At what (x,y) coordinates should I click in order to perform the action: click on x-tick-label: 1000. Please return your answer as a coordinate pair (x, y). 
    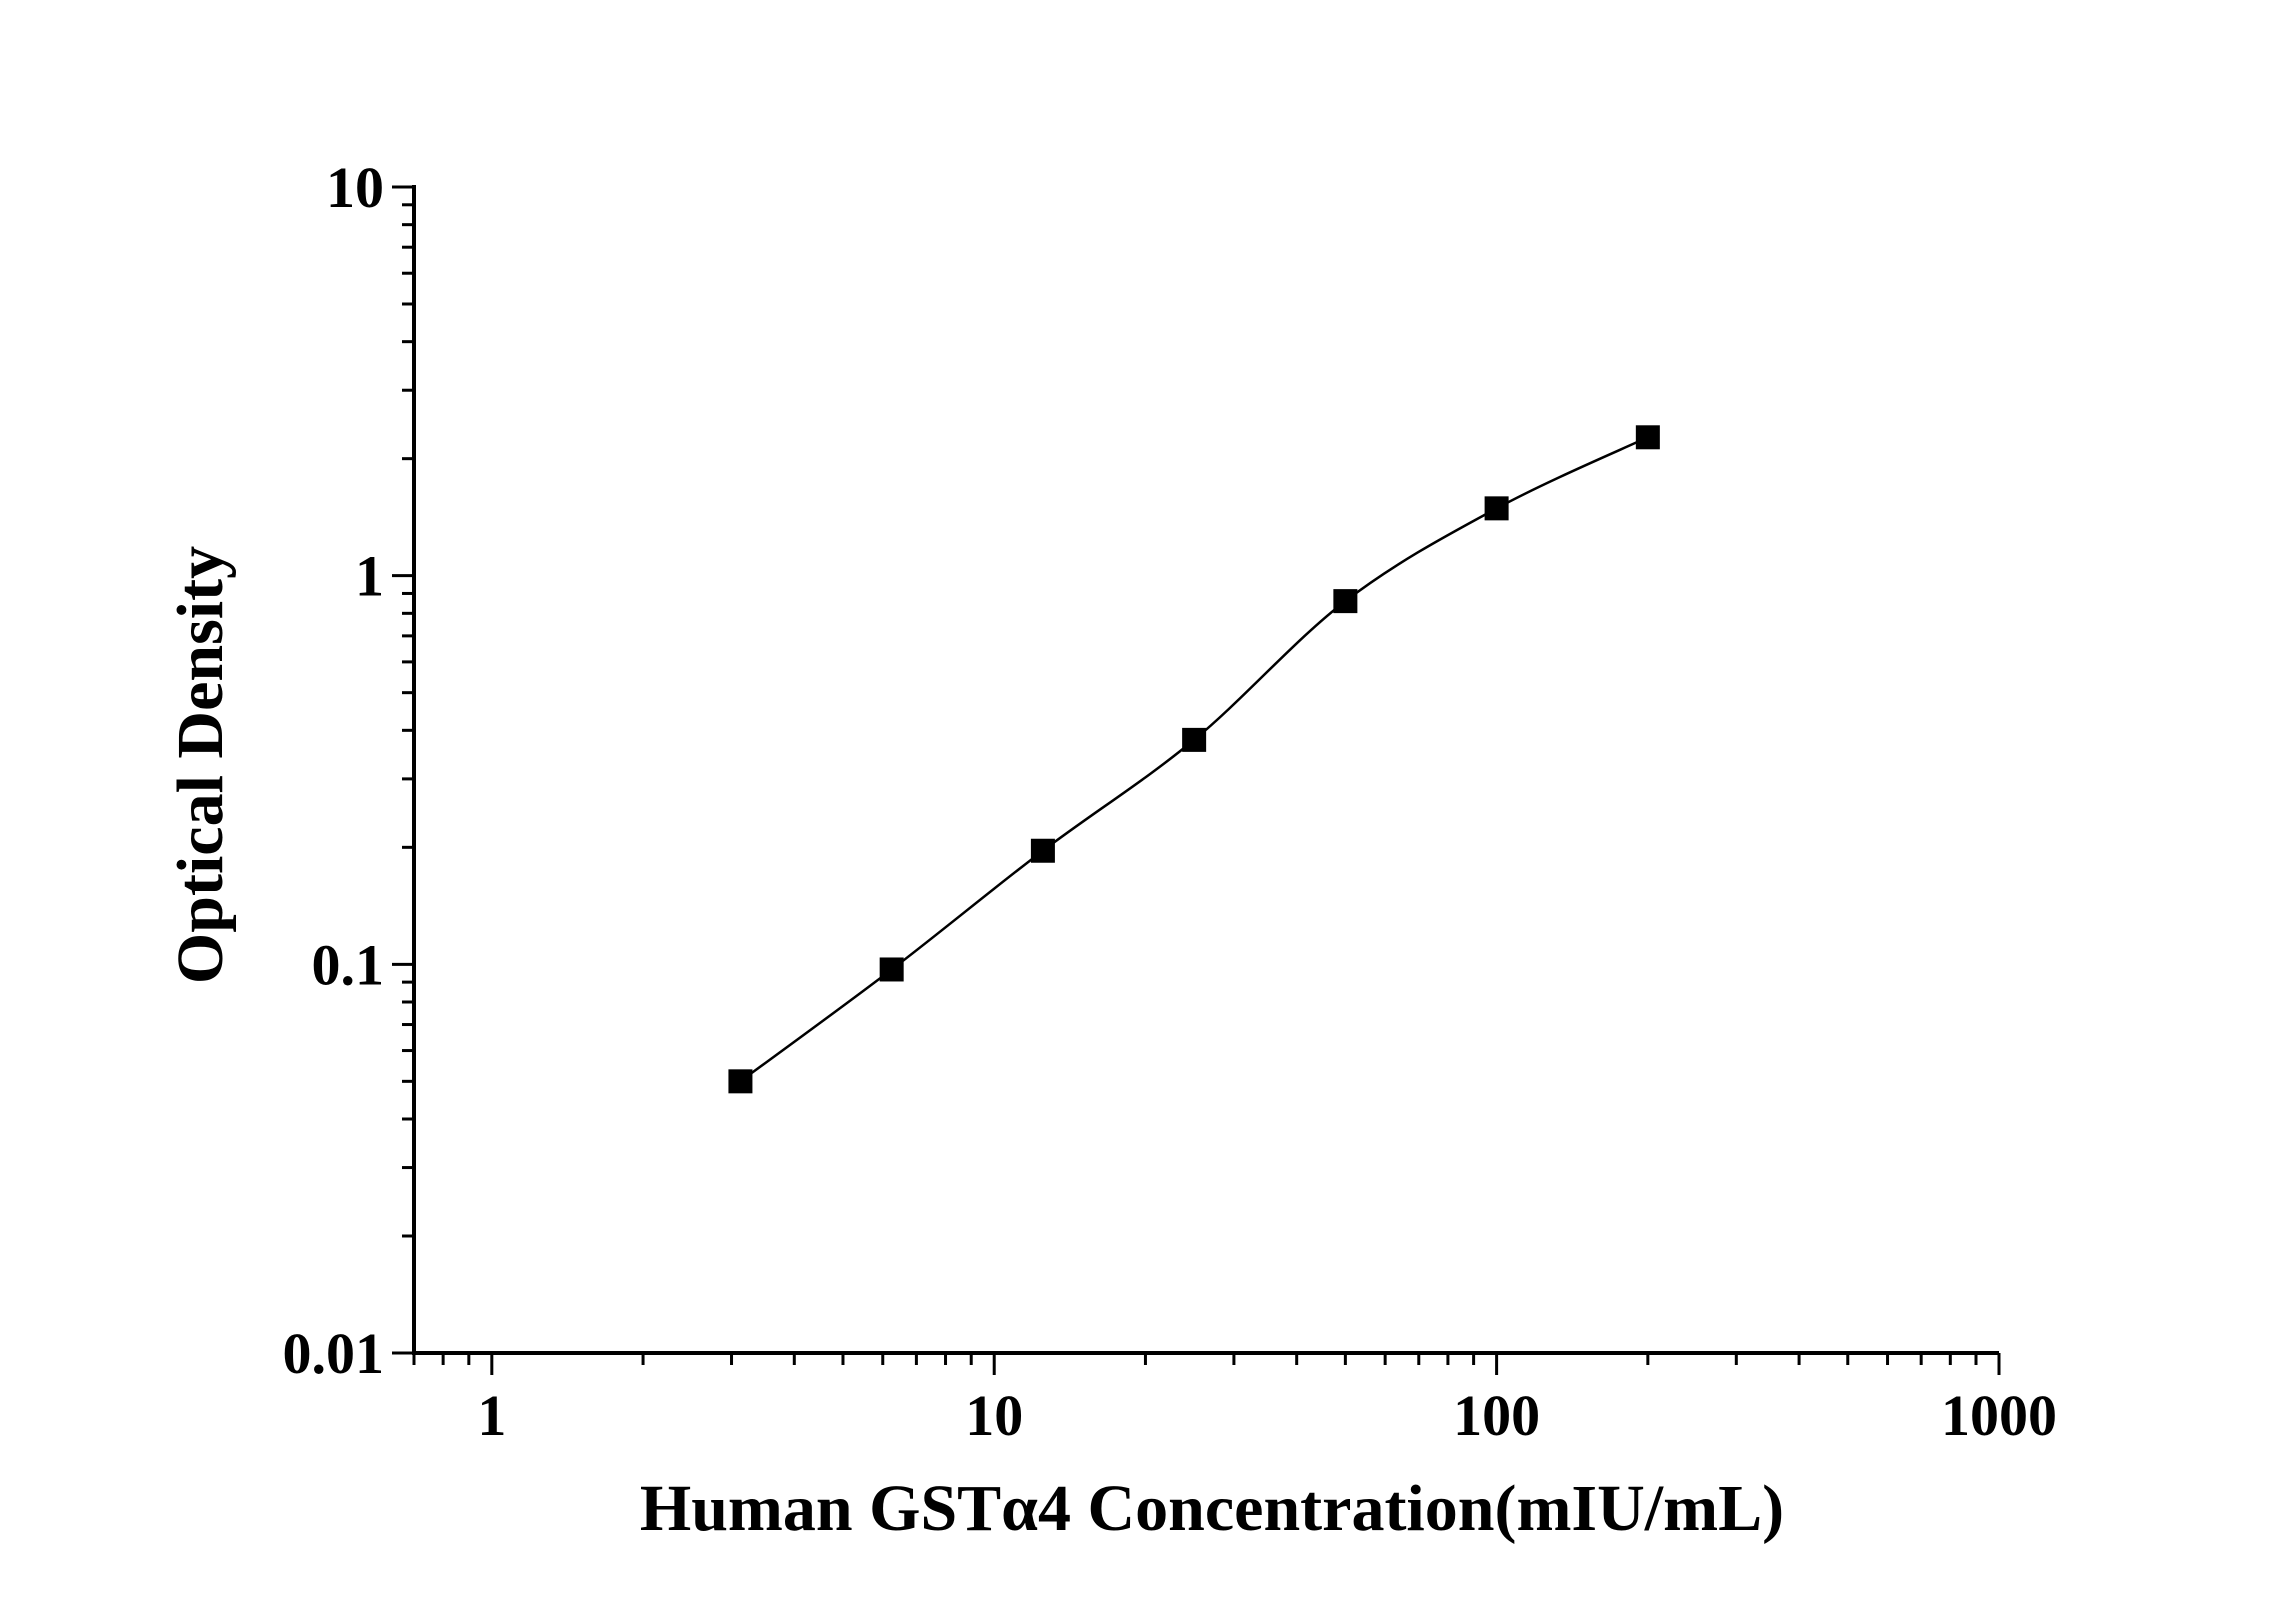
    Looking at the image, I should click on (1999, 1415).